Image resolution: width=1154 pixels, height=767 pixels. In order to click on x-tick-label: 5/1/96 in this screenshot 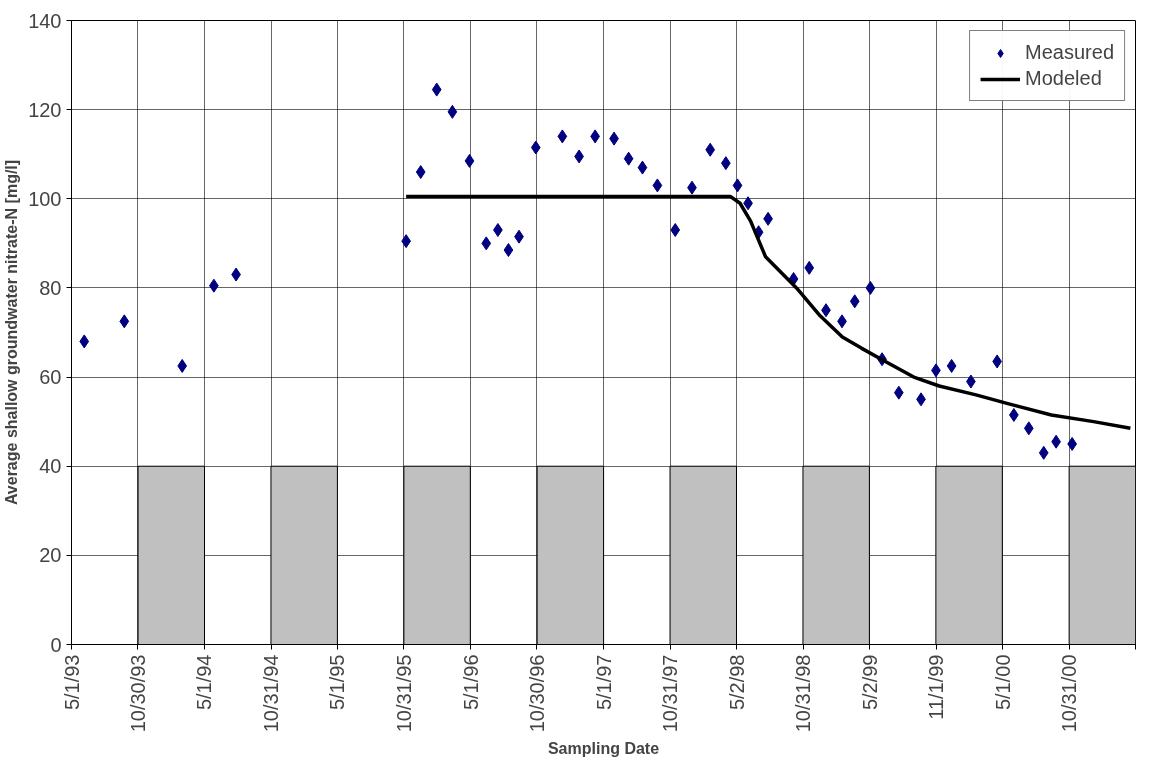, I will do `click(470, 682)`.